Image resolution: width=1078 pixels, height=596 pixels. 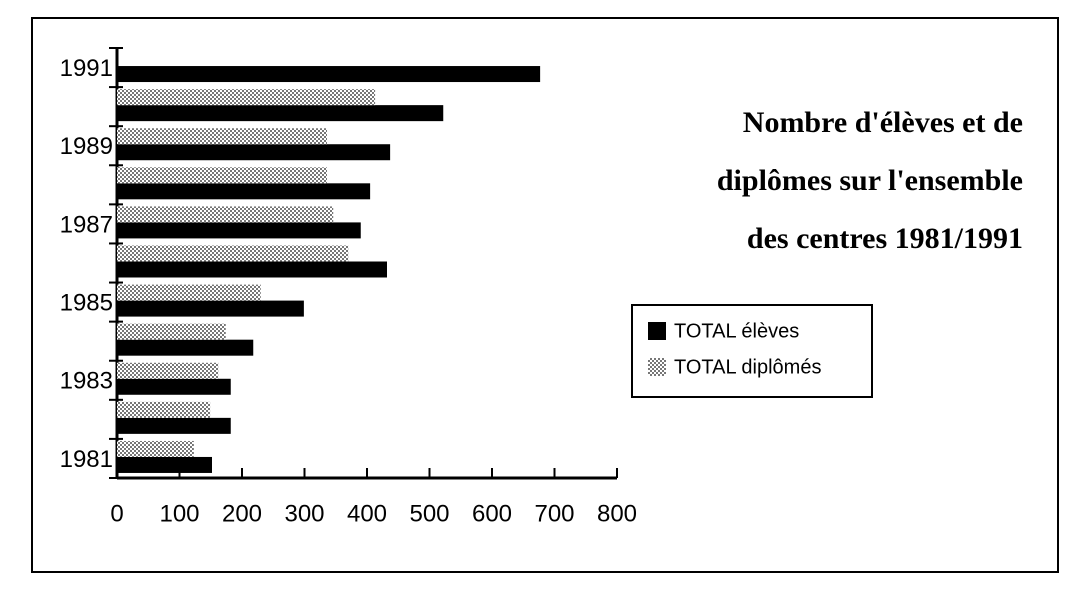 I want to click on legend-label: TOTAL élèves, so click(x=736, y=331).